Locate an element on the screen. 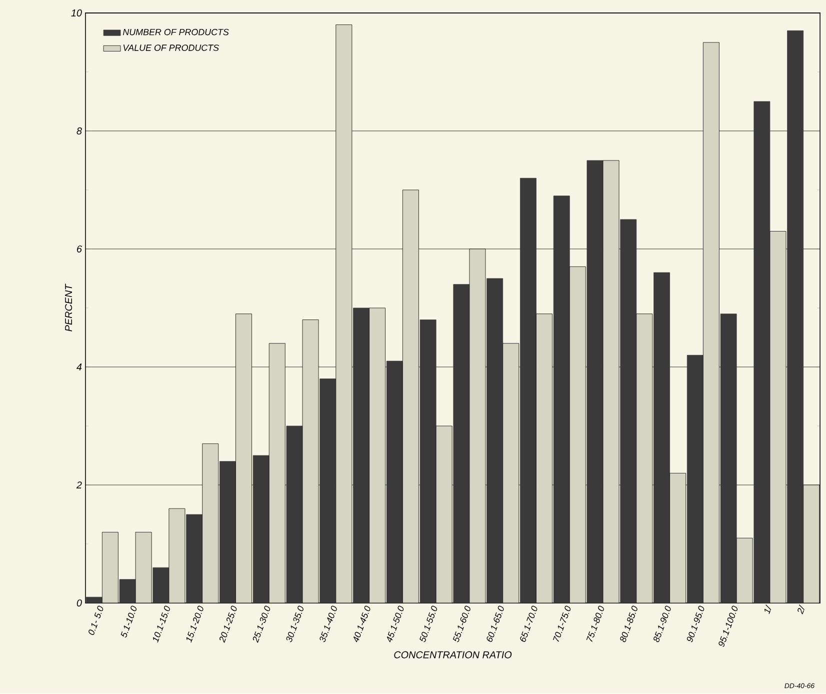 The height and width of the screenshot is (694, 826). y-tick-label: 10 is located at coordinates (76, 13).